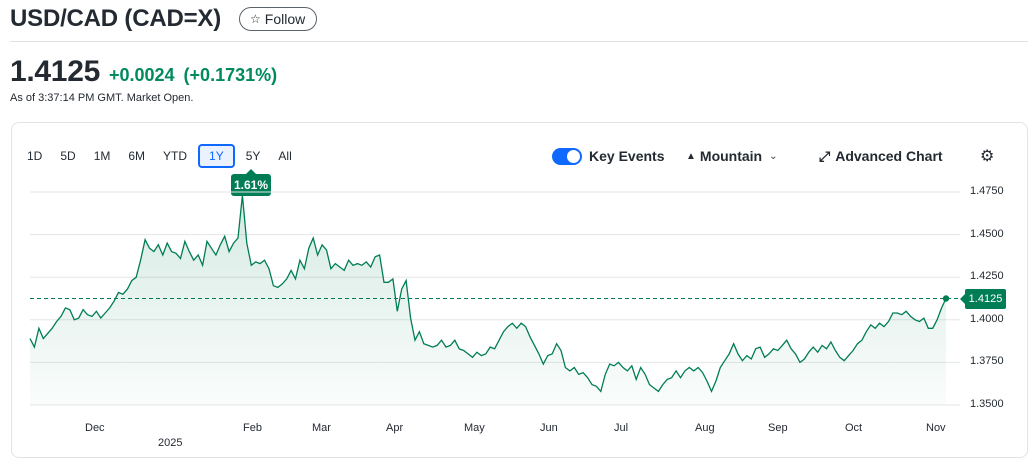  Describe the element at coordinates (778, 428) in the screenshot. I see `x-tick-label: Sep` at that location.